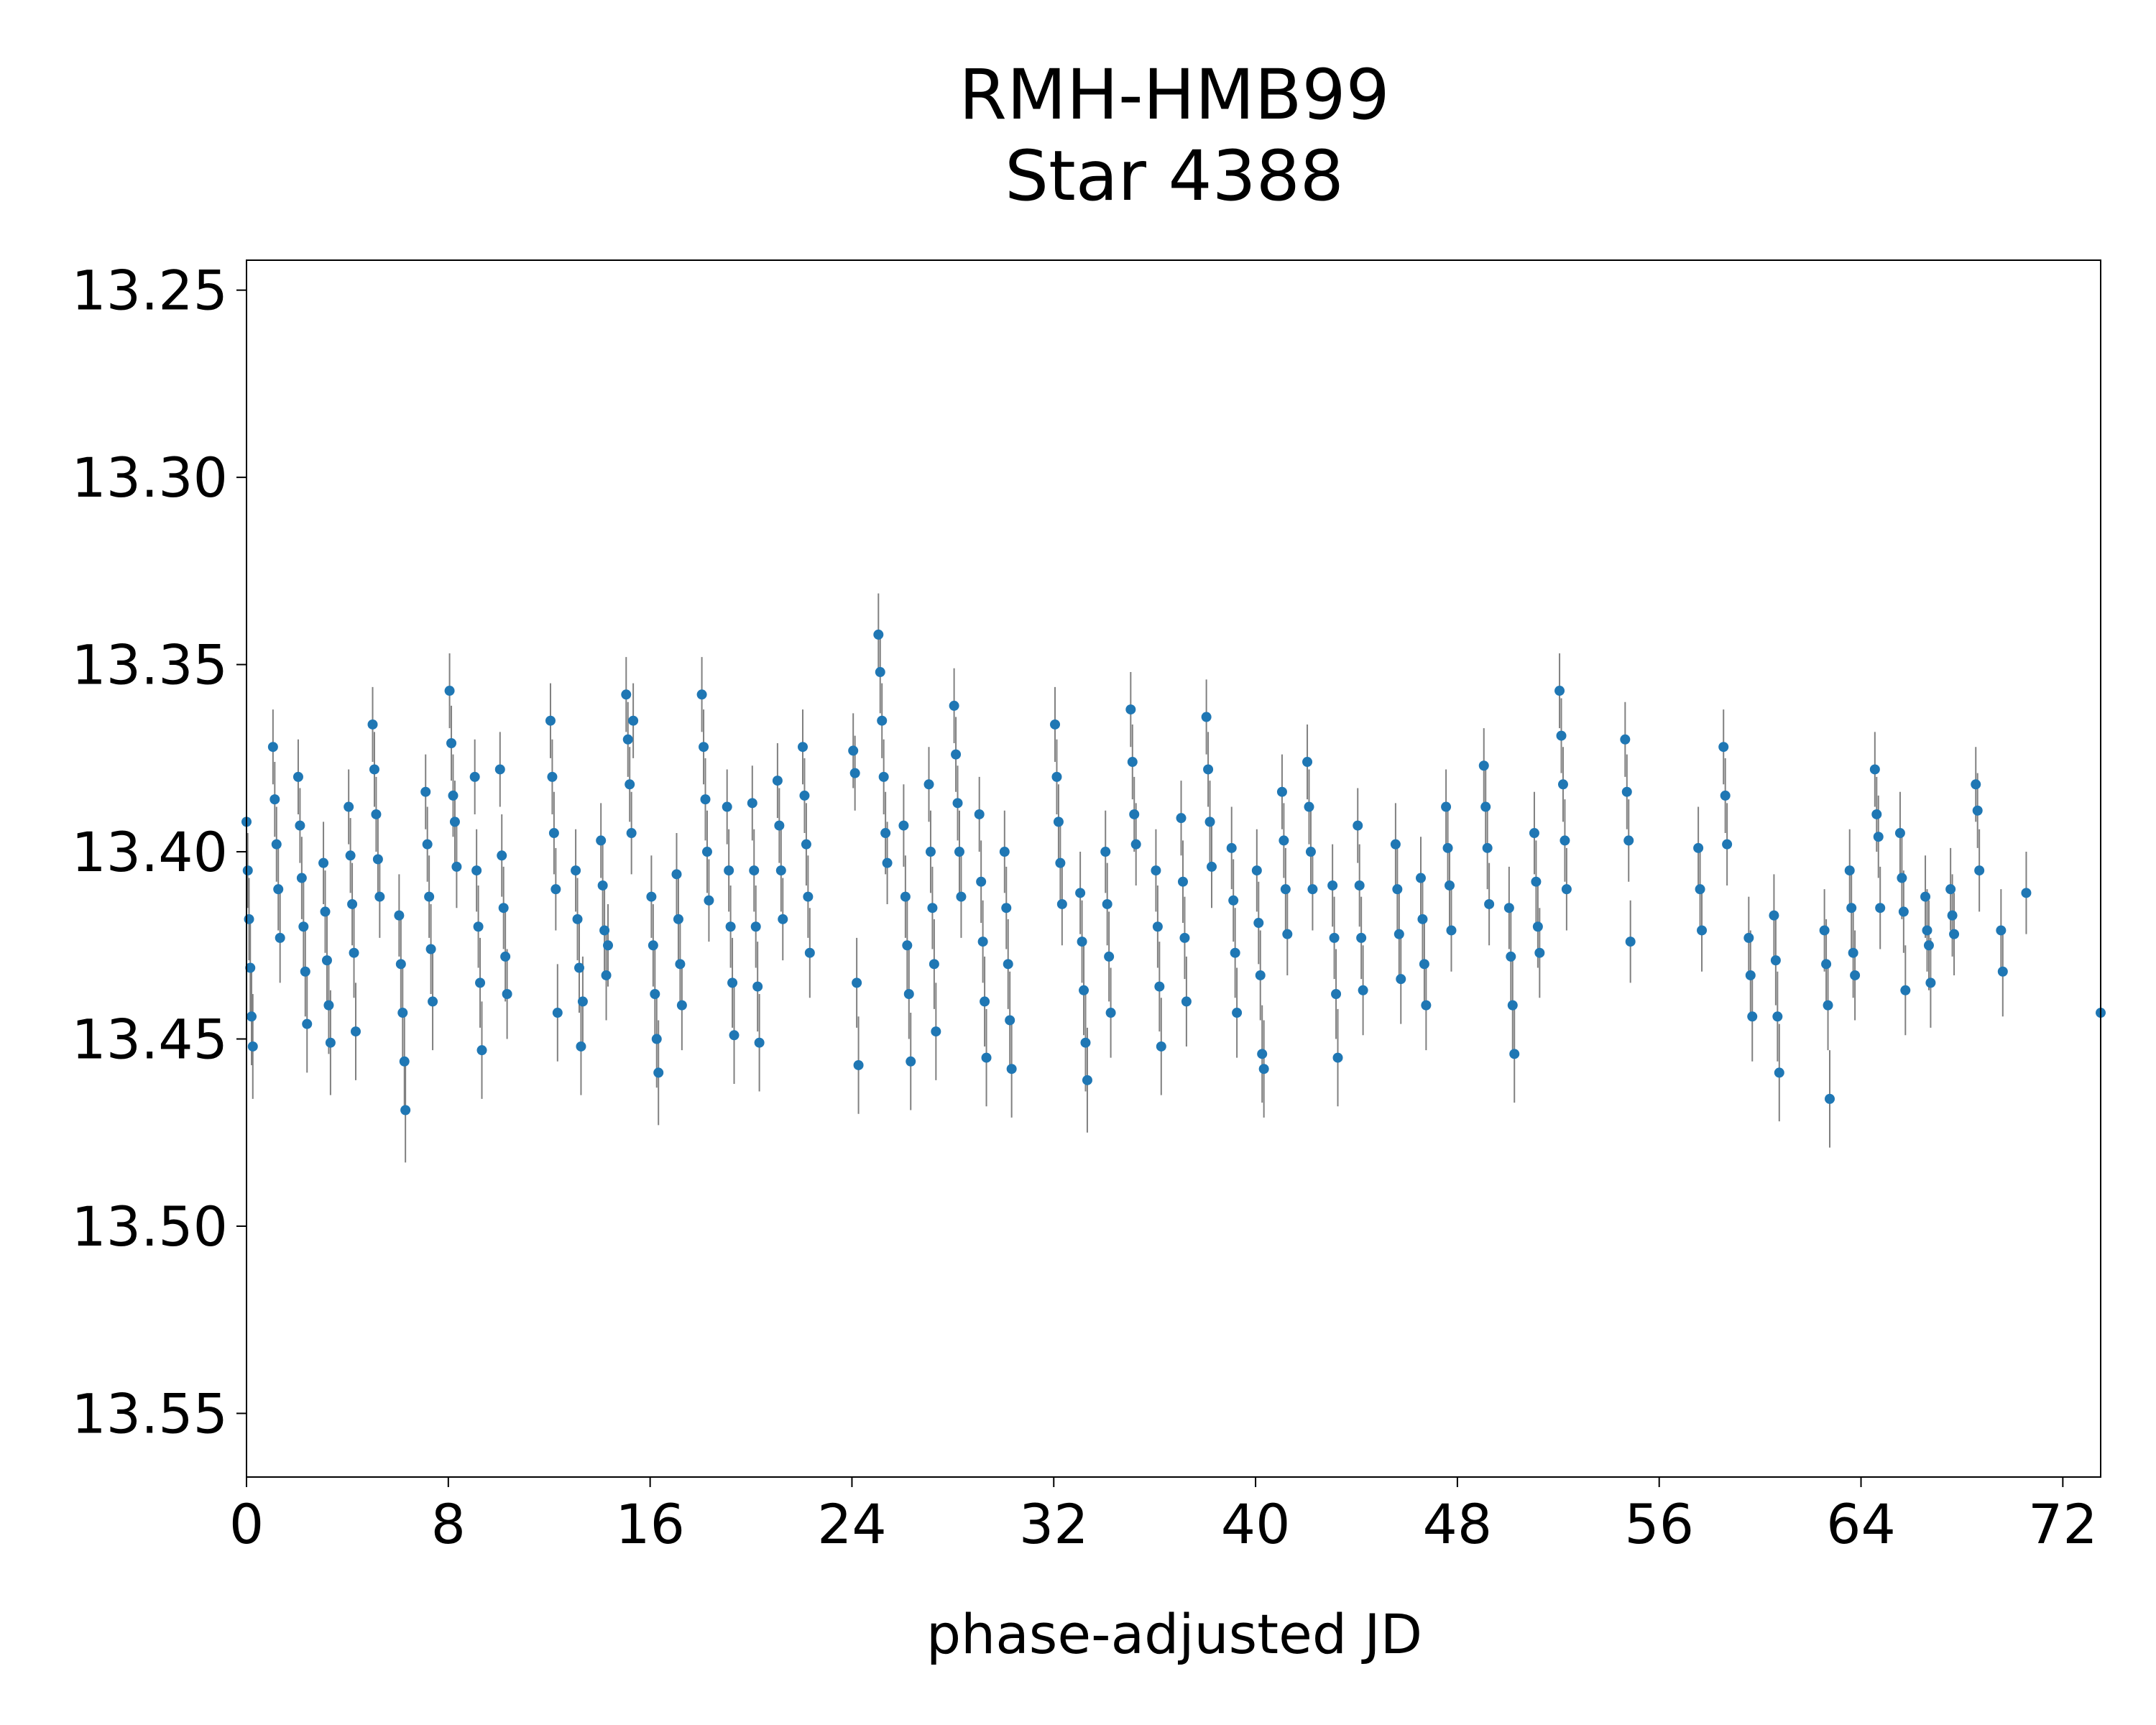 The width and height of the screenshot is (2156, 1725). Describe the element at coordinates (1054, 1524) in the screenshot. I see `x-tick-label: 32` at that location.